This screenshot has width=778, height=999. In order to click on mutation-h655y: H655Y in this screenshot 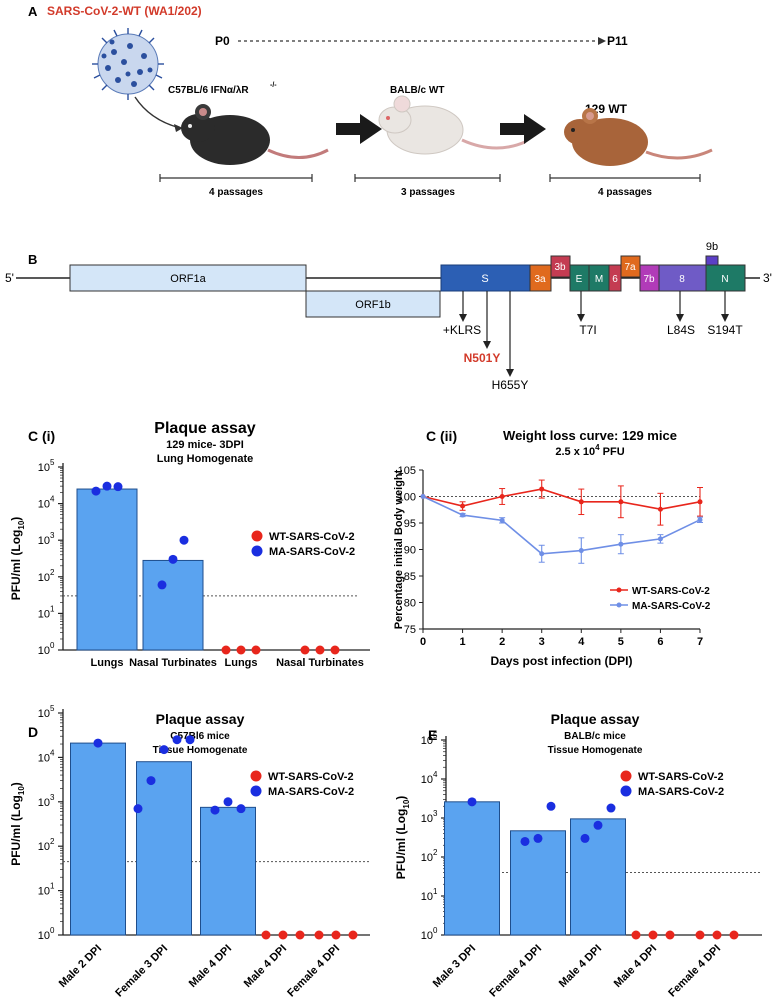, I will do `click(510, 385)`.